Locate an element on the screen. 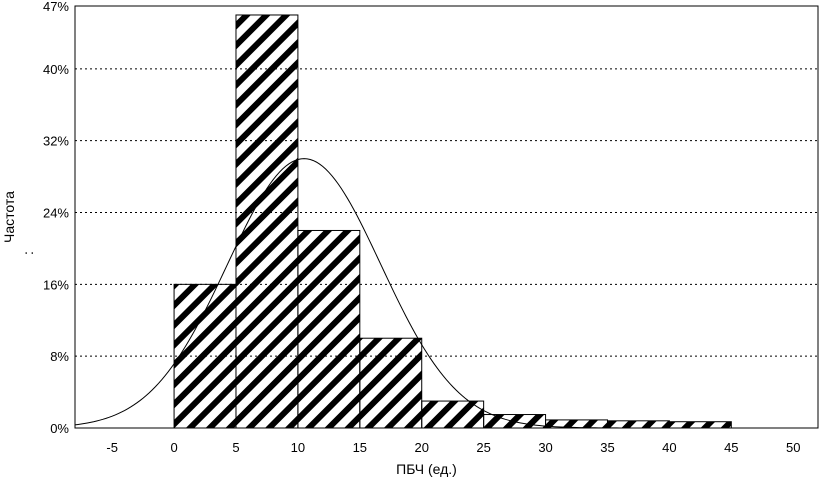 This screenshot has width=819, height=482. x-tick-label: 20 is located at coordinates (421, 447).